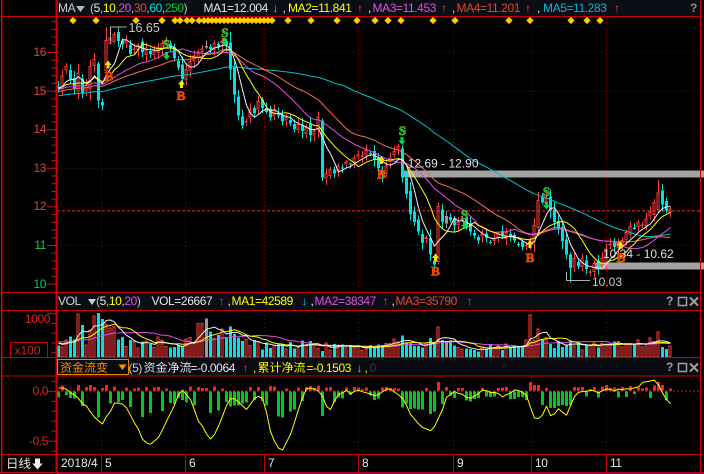 The height and width of the screenshot is (474, 704). I want to click on svg-text: 16.65, so click(144, 28).